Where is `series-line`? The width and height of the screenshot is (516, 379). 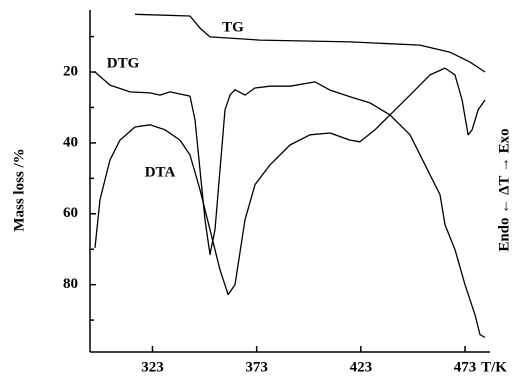 series-line is located at coordinates (310, 43).